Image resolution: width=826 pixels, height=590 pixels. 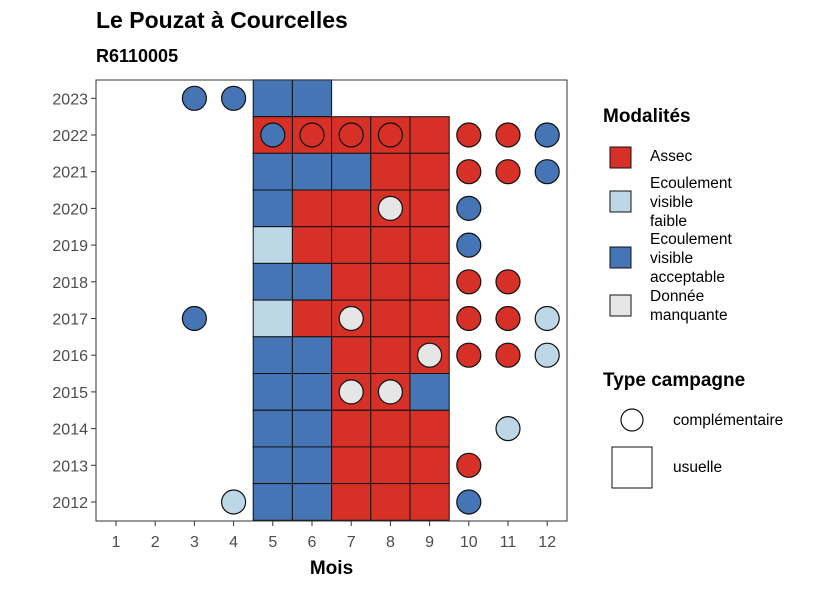 I want to click on y-tick-label-2023: 2023, so click(x=70, y=99).